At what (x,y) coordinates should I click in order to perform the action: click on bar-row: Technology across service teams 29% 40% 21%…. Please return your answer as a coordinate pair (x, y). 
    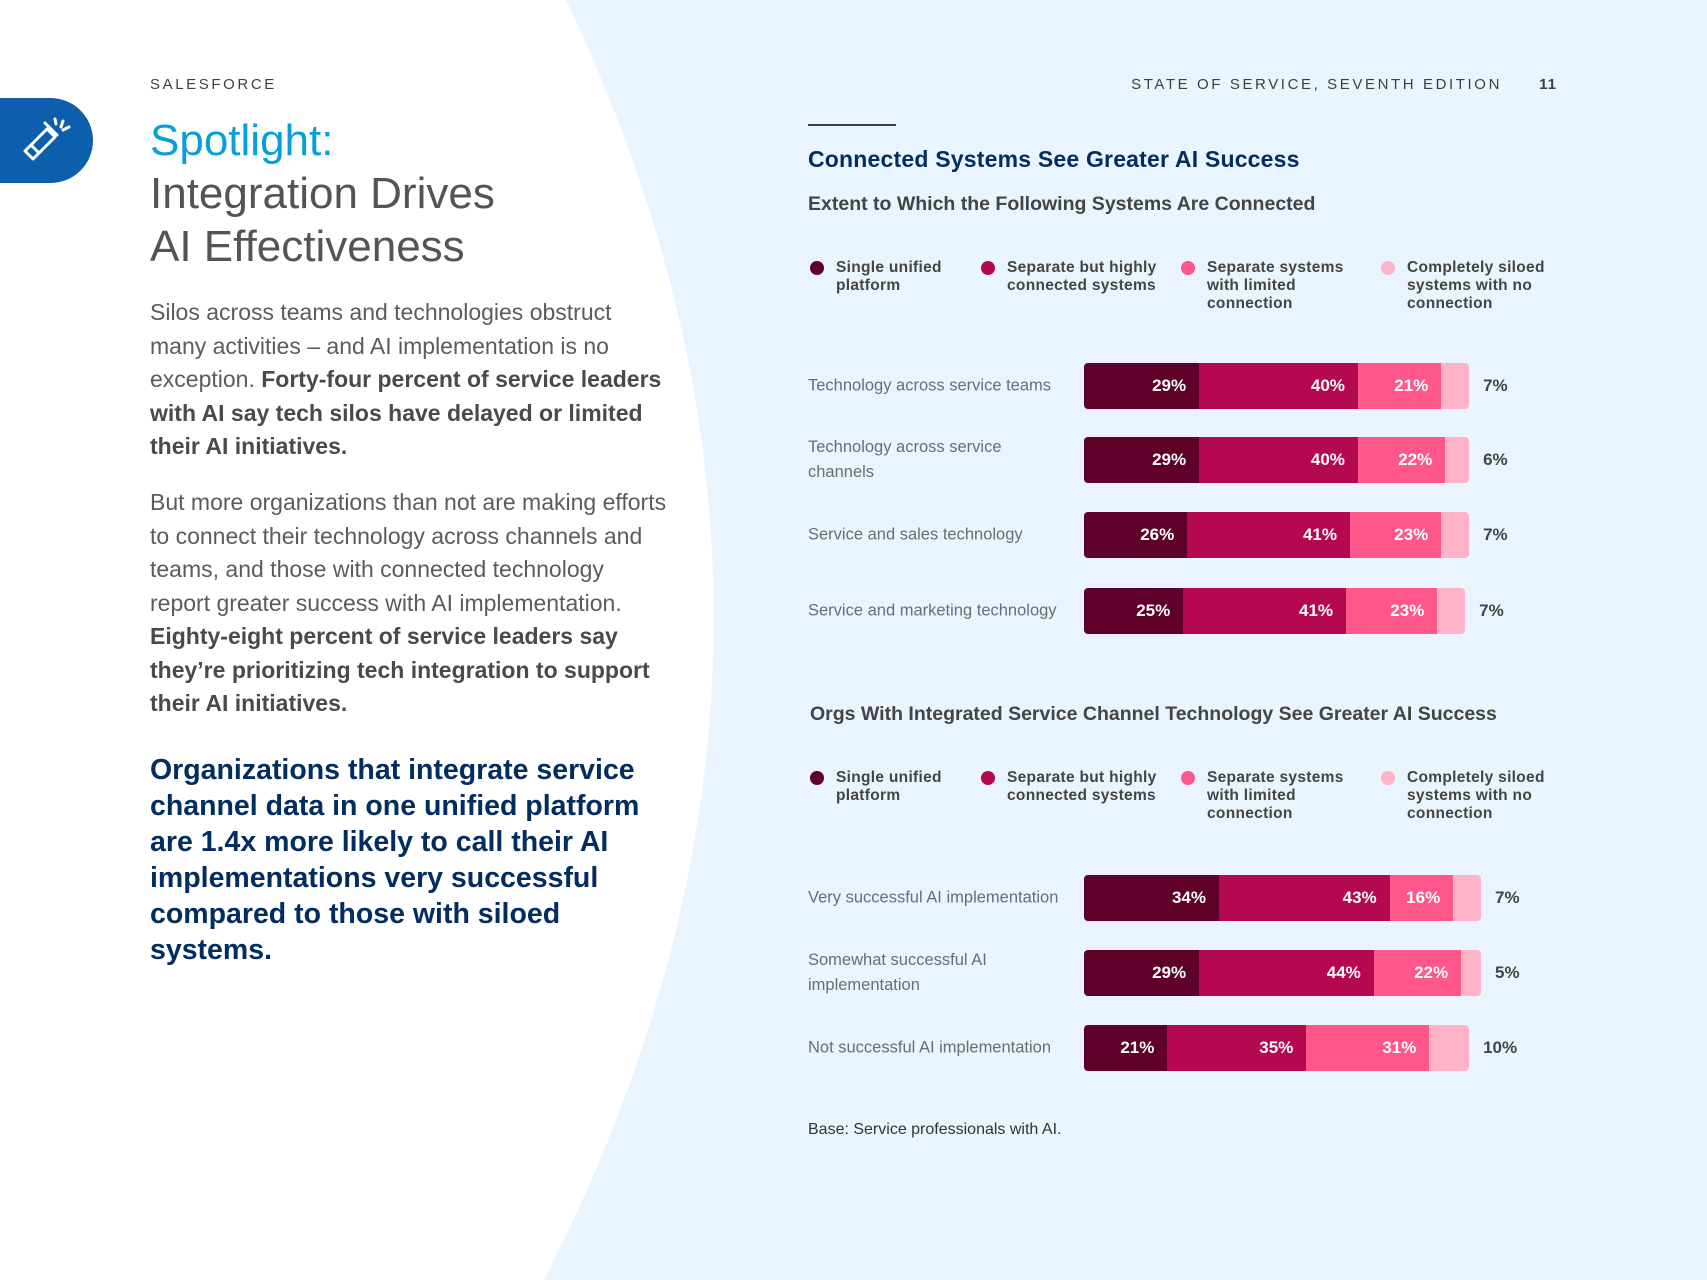
    Looking at the image, I should click on (1188, 386).